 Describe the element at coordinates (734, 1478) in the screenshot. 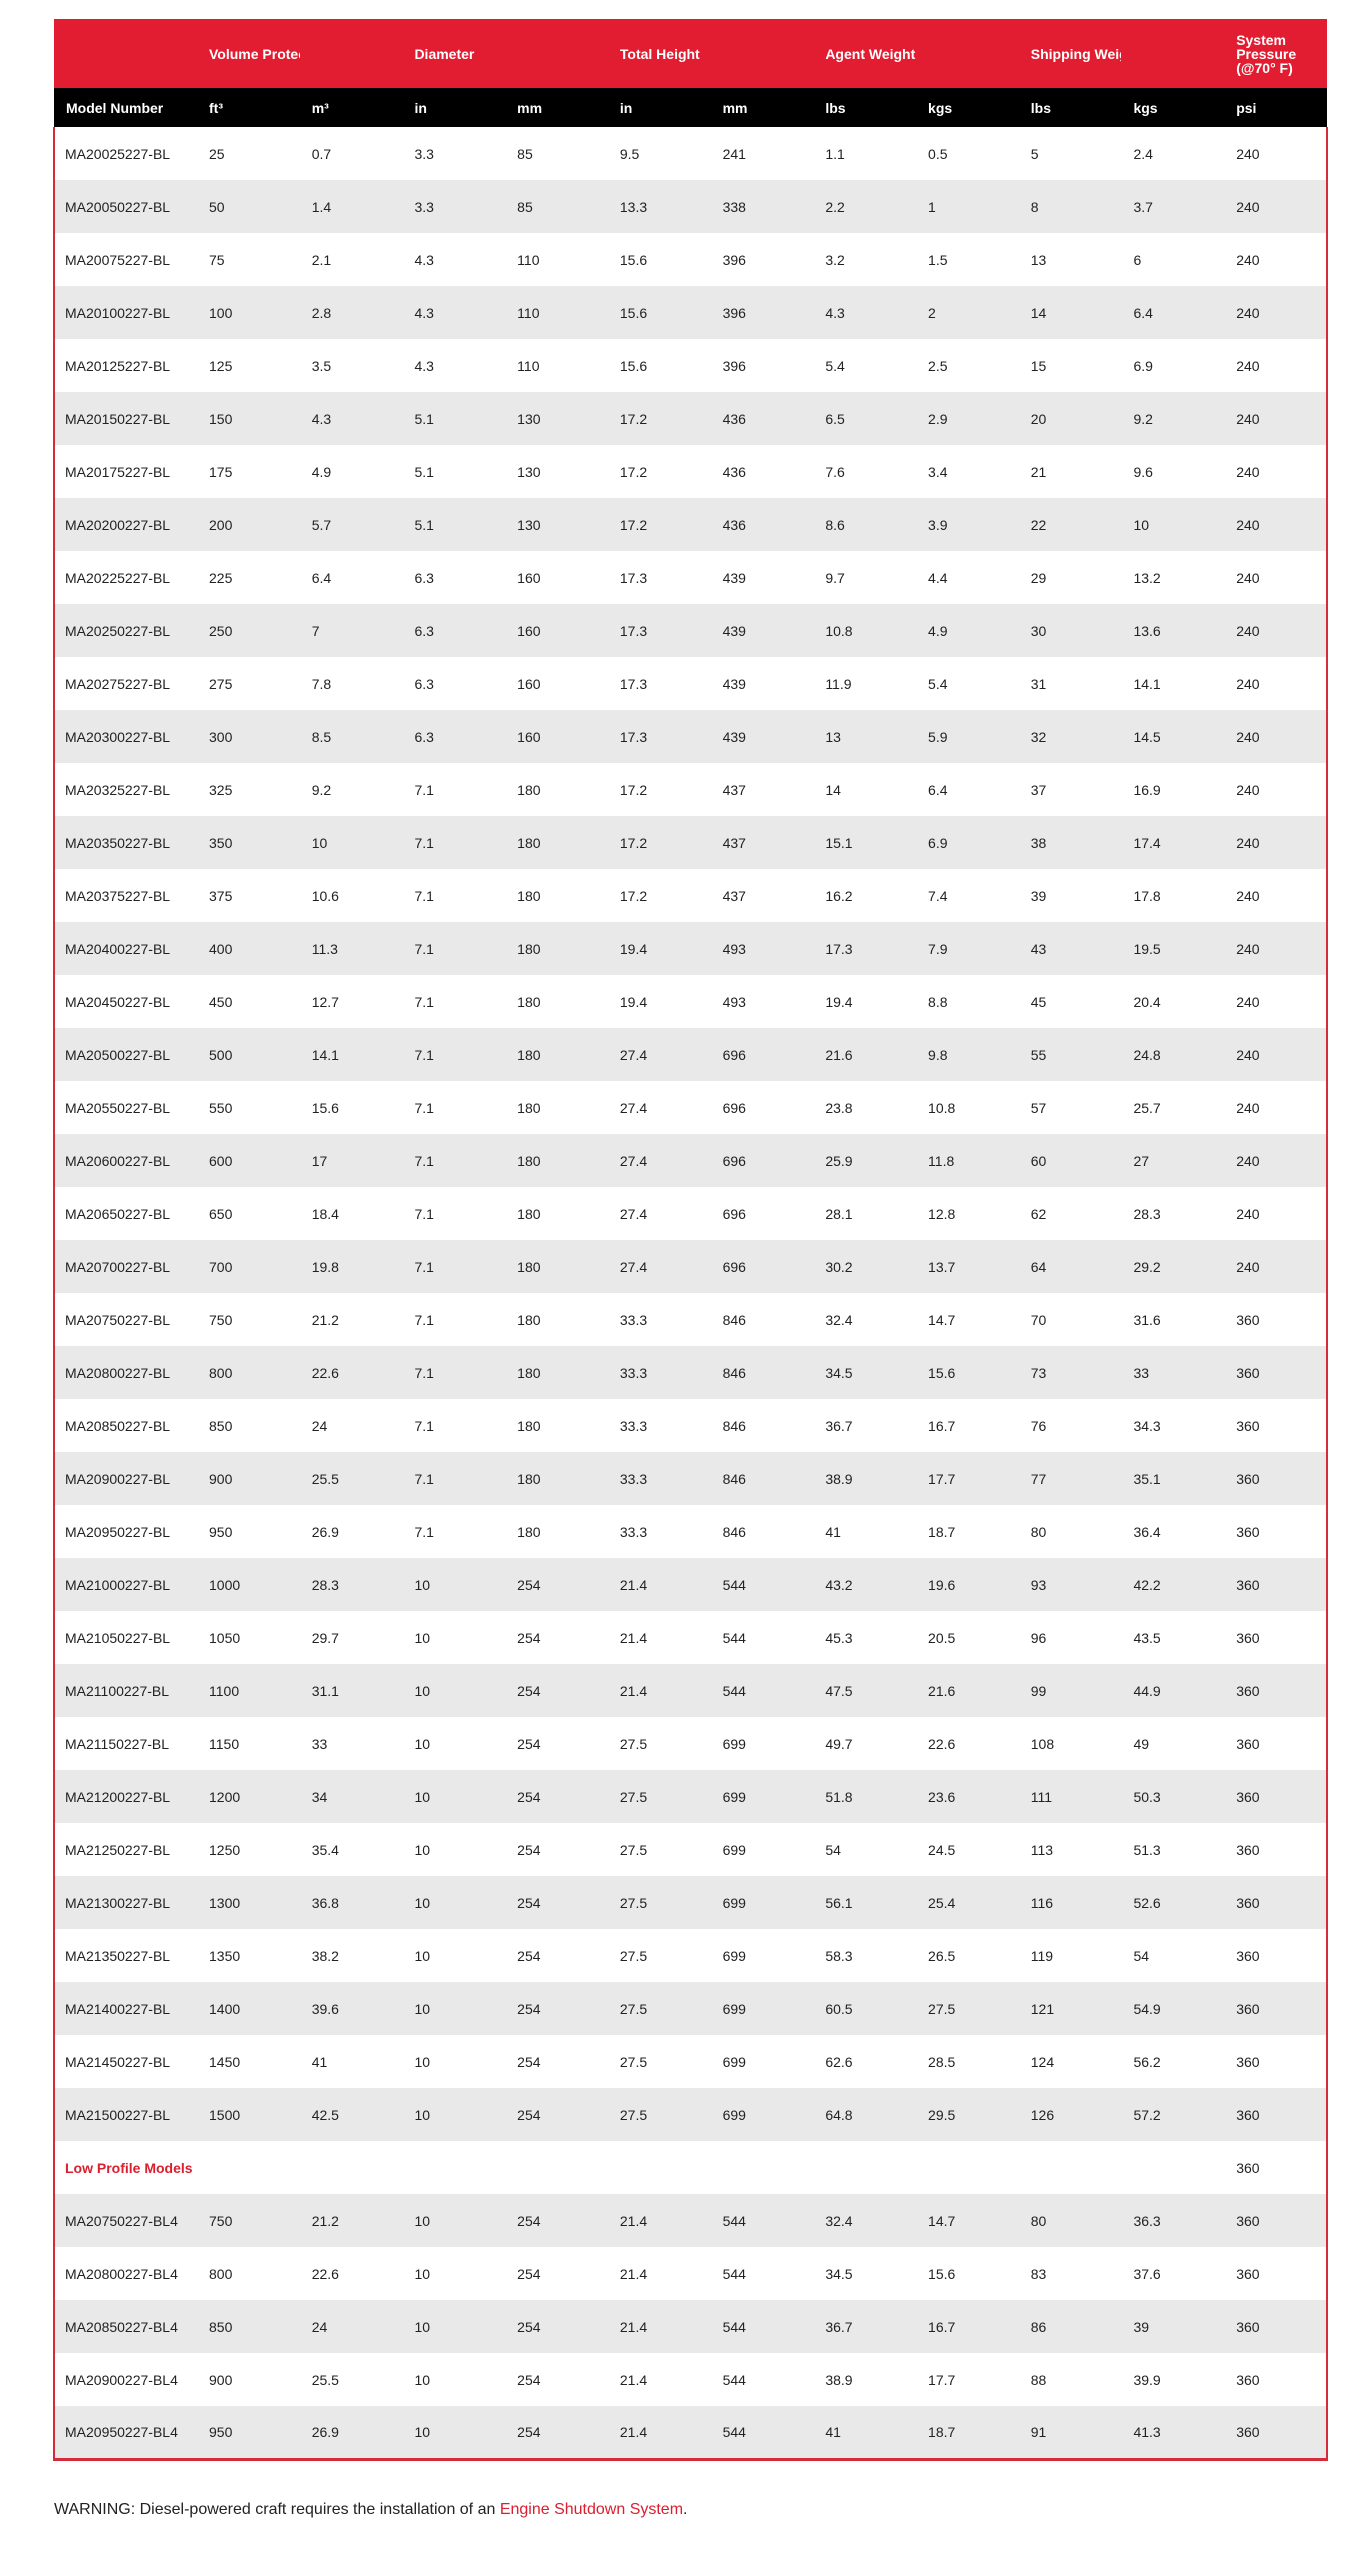

I see `table-cell: 846` at that location.